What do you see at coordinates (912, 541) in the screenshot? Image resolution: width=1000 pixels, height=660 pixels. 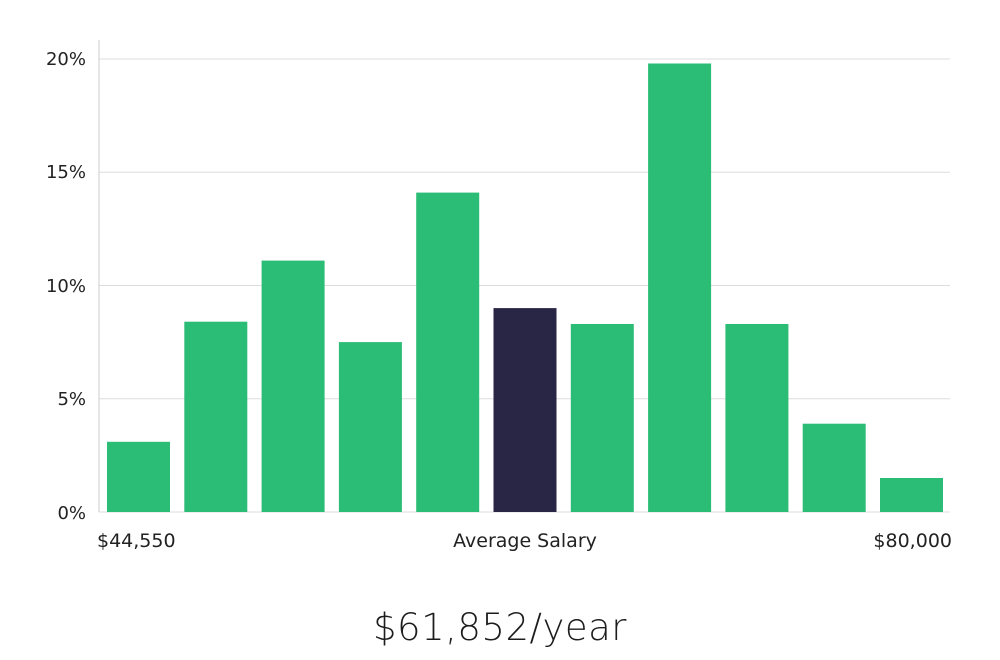 I see `x-label-max: $80,000` at bounding box center [912, 541].